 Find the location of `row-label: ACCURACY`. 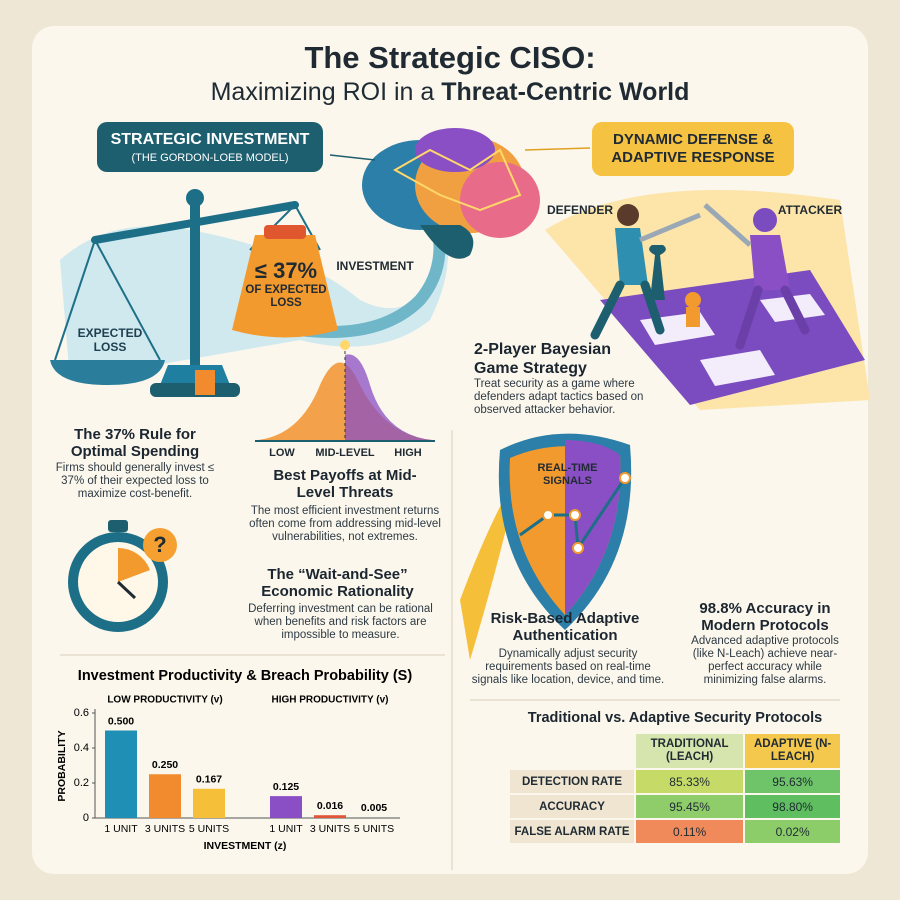

row-label: ACCURACY is located at coordinates (572, 806).